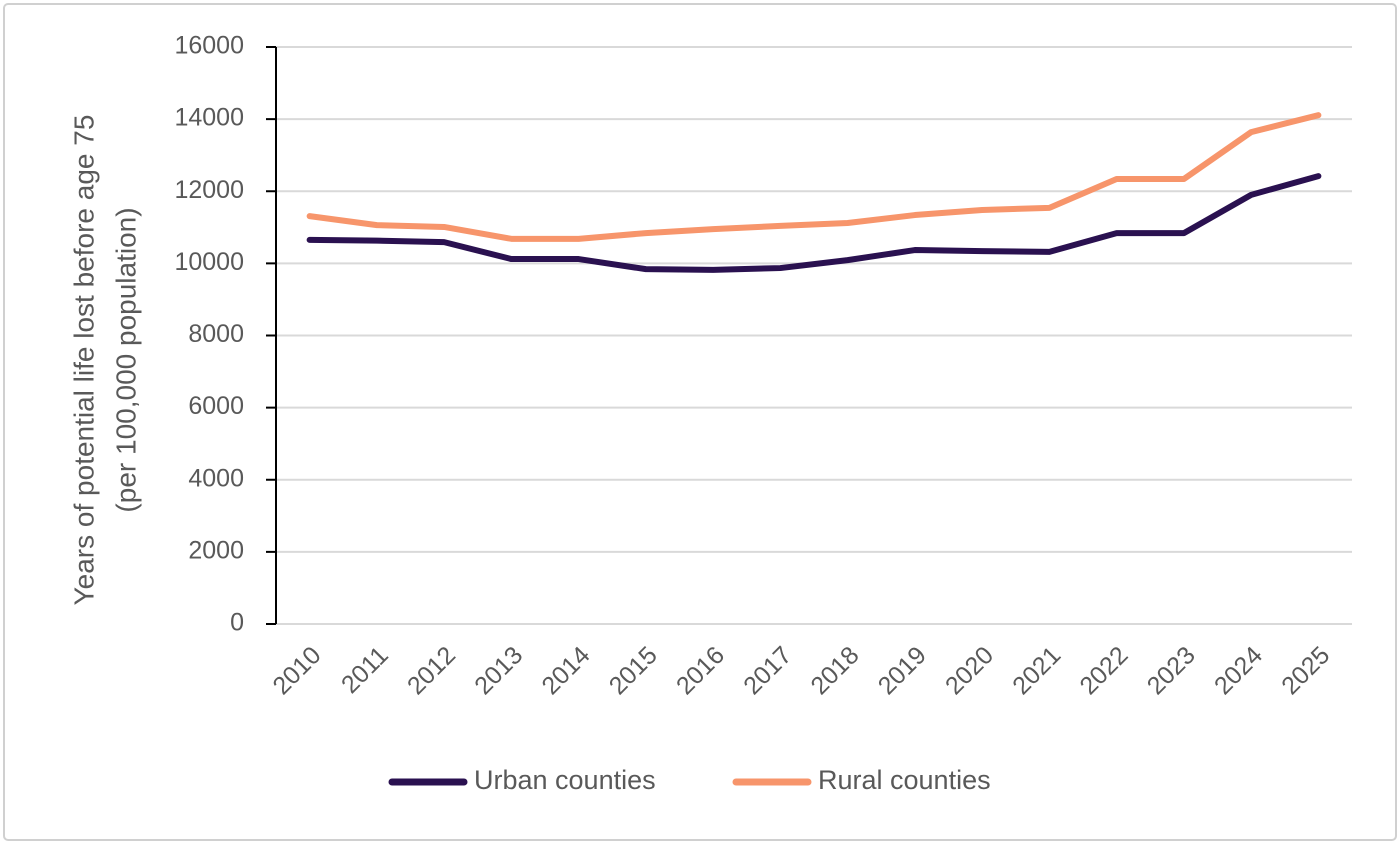 This screenshot has height=846, width=1400. I want to click on y-tick-label: 10000, so click(209, 262).